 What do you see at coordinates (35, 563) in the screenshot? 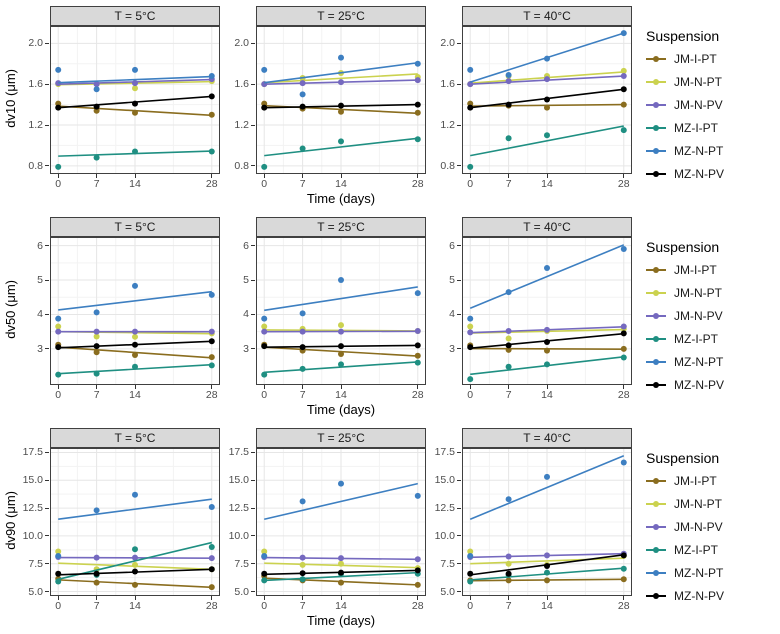
I see `y-tick-label: 7.5` at bounding box center [35, 563].